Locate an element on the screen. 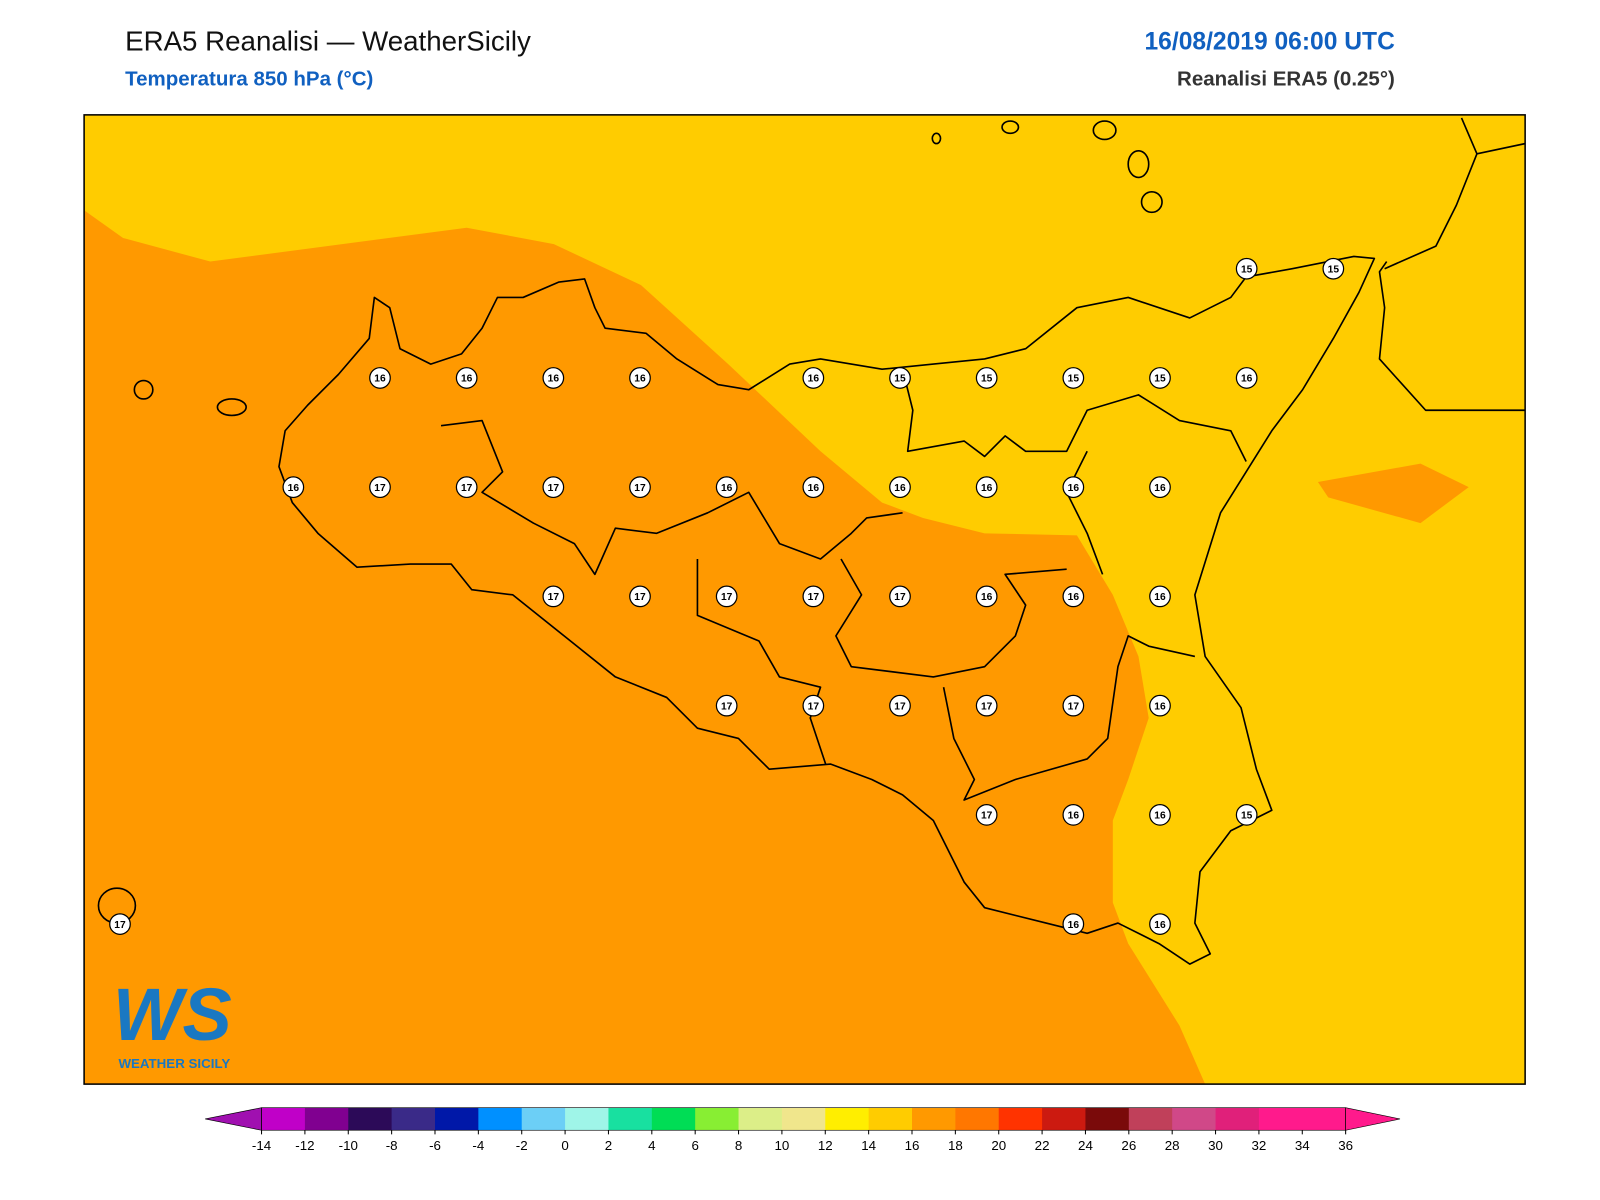  colorbar-tick-label: 14 is located at coordinates (868, 1145).